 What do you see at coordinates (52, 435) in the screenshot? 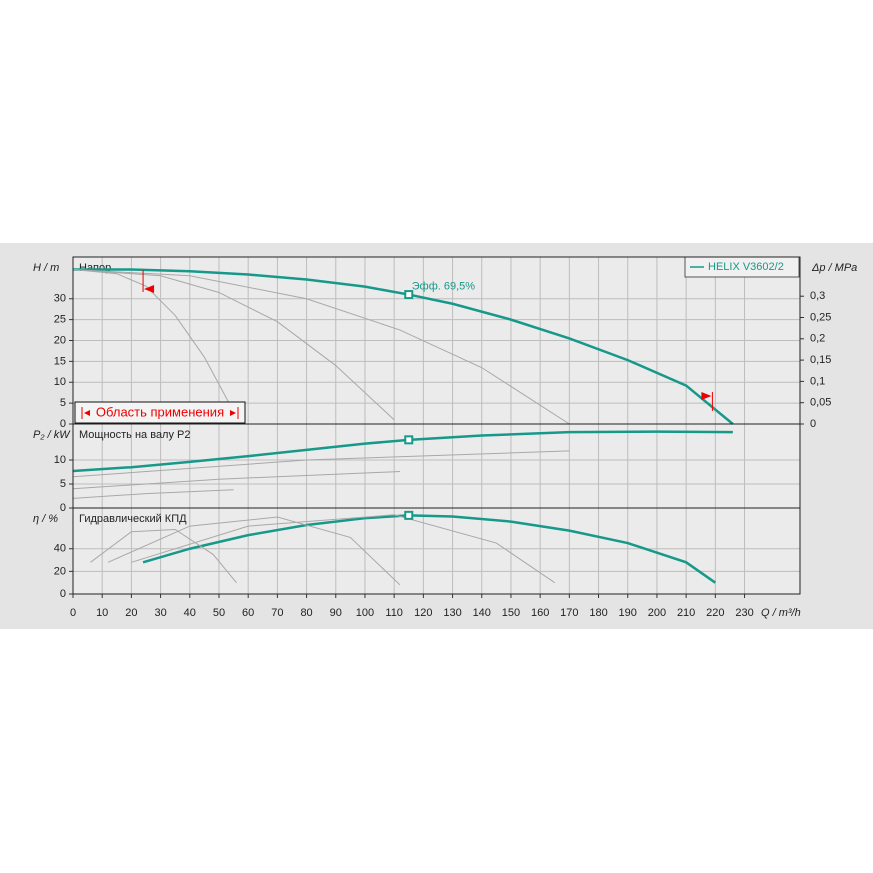
I see `y-axis-label: P₂ / kW` at bounding box center [52, 435].